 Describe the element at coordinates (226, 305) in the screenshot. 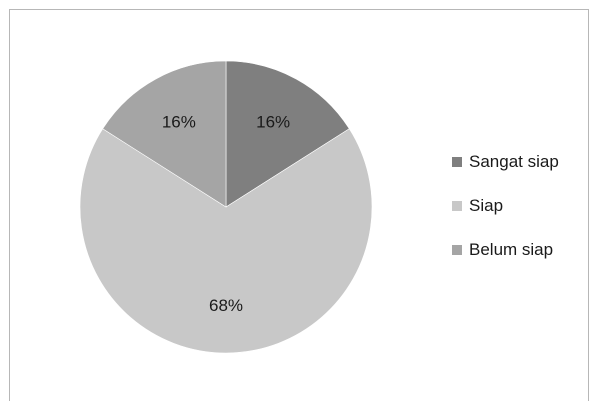

I see `pie-value-label-siap: 68%` at that location.